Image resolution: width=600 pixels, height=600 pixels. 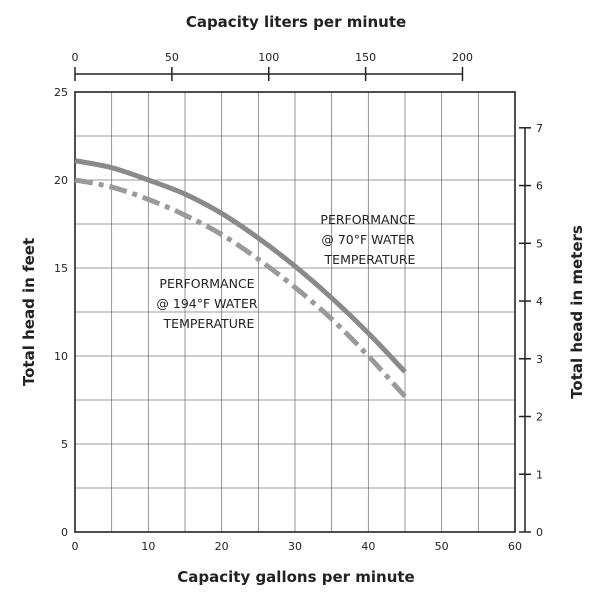 I want to click on right-axis: 0 1 2 3 4 5 6 7, so click(x=531, y=330).